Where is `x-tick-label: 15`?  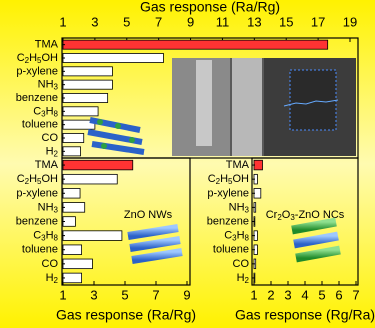 x-tick-label: 15 is located at coordinates (286, 21).